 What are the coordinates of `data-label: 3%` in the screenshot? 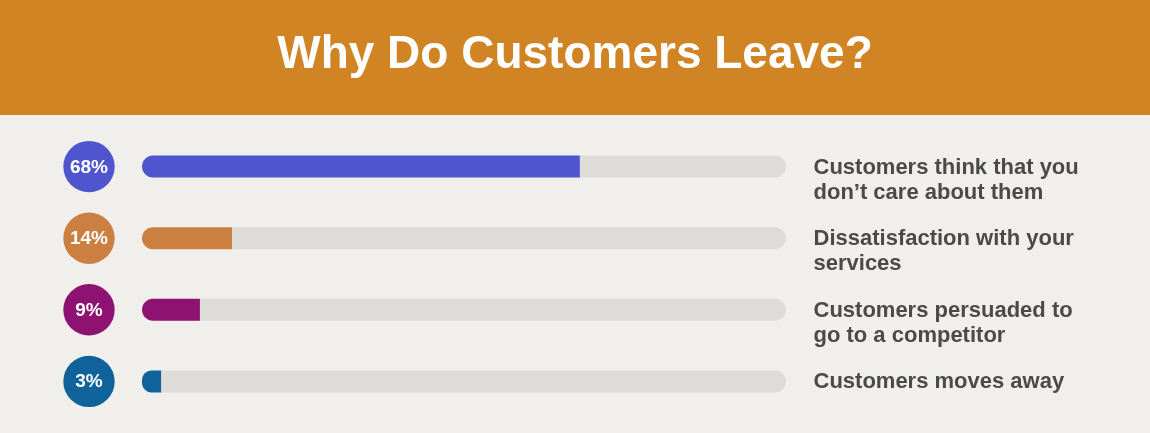 It's located at (89, 381).